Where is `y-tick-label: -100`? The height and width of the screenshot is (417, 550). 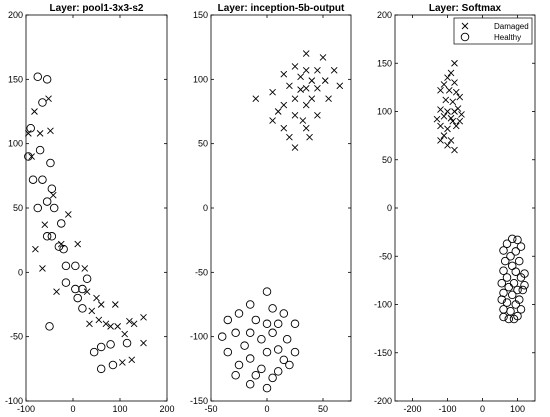
y-tick-label: -100 is located at coordinates (383, 305).